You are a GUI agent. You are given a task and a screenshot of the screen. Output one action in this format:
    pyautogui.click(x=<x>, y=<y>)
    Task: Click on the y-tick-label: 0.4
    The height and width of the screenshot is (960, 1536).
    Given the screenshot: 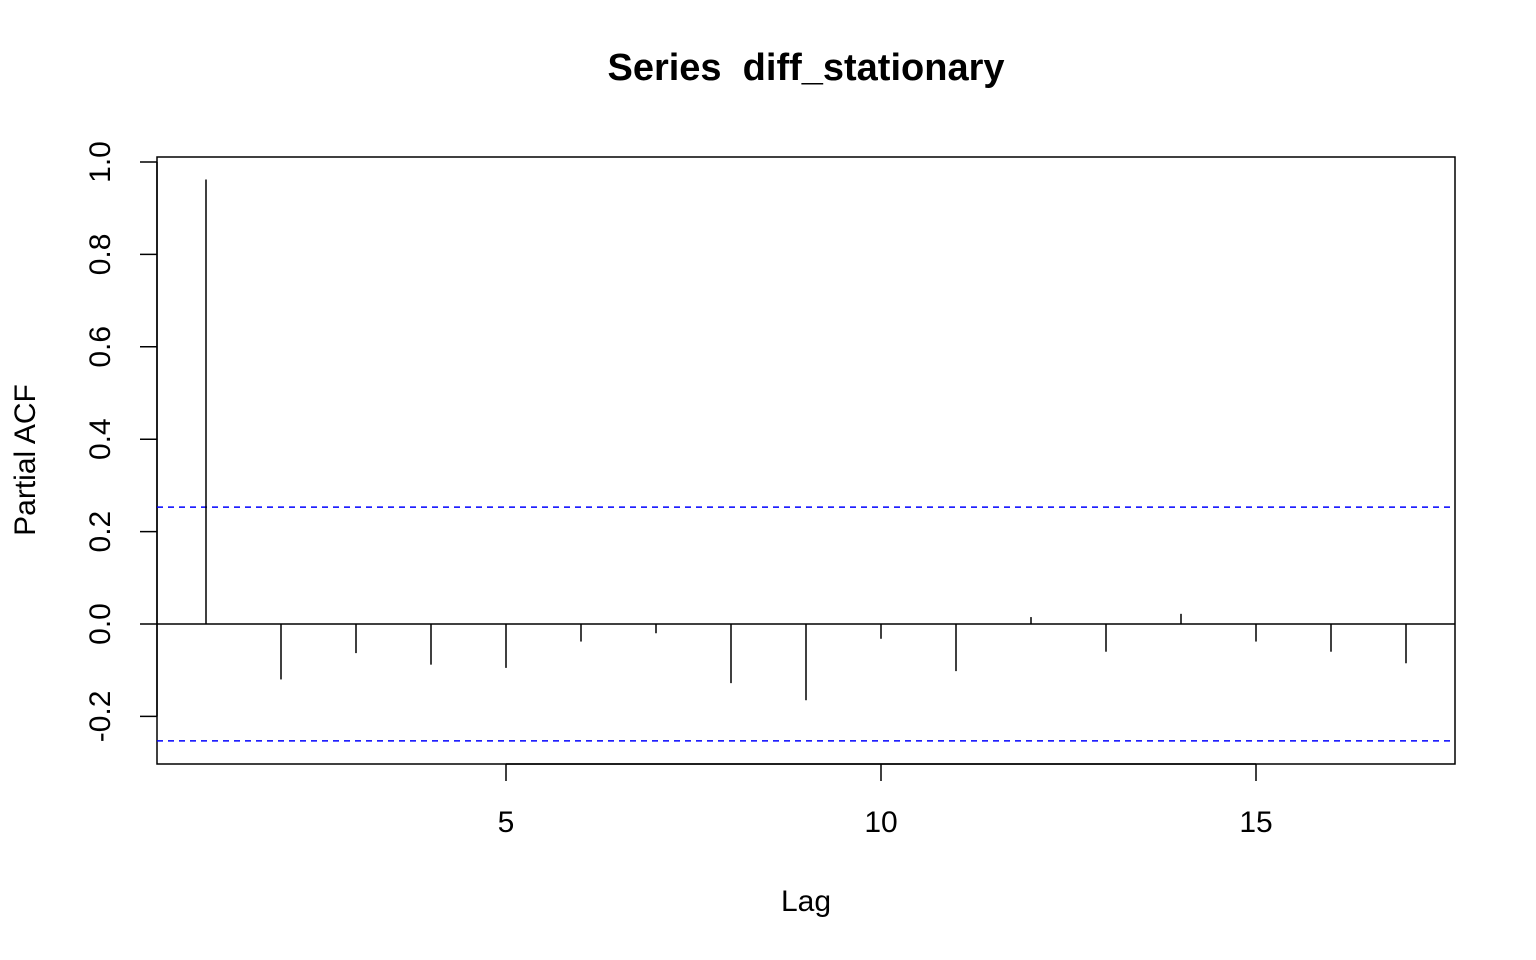 What is the action you would take?
    pyautogui.click(x=100, y=439)
    